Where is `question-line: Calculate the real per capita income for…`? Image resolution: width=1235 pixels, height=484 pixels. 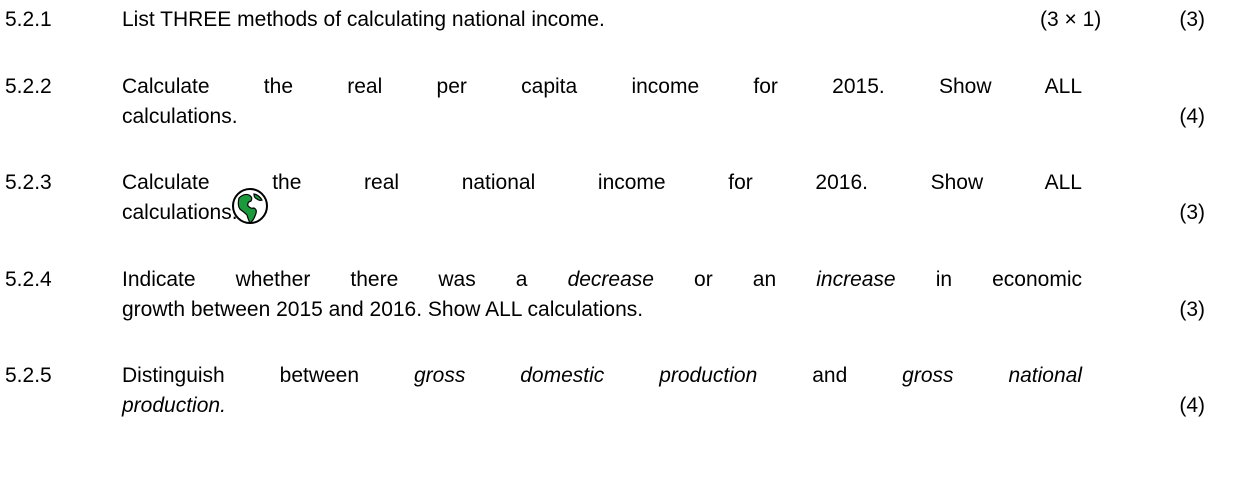 question-line: Calculate the real per capita income for… is located at coordinates (602, 87).